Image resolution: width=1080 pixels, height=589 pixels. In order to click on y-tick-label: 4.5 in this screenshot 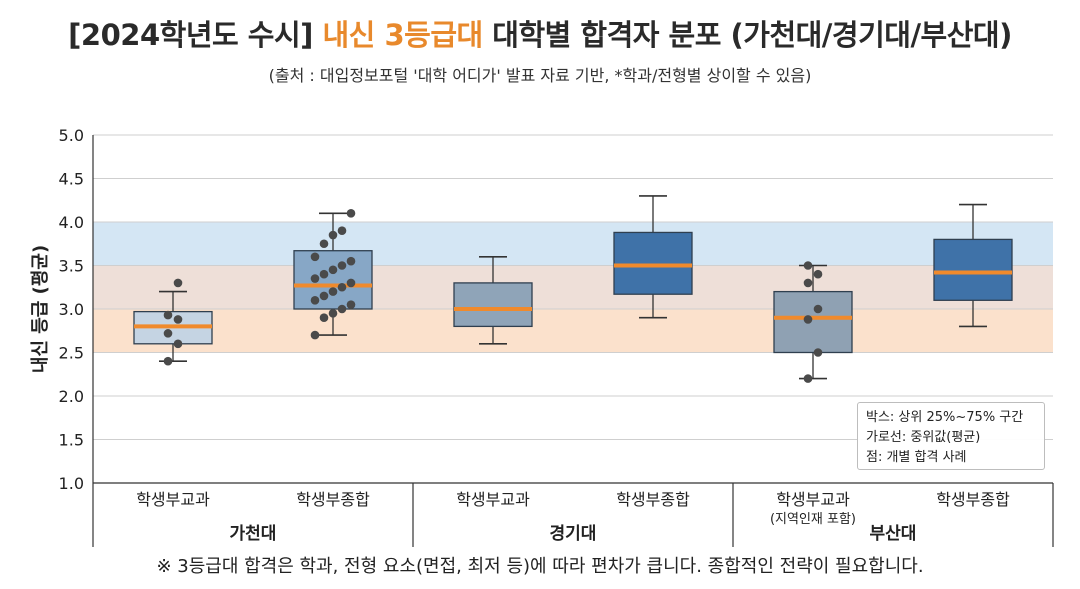, I will do `click(71, 179)`.